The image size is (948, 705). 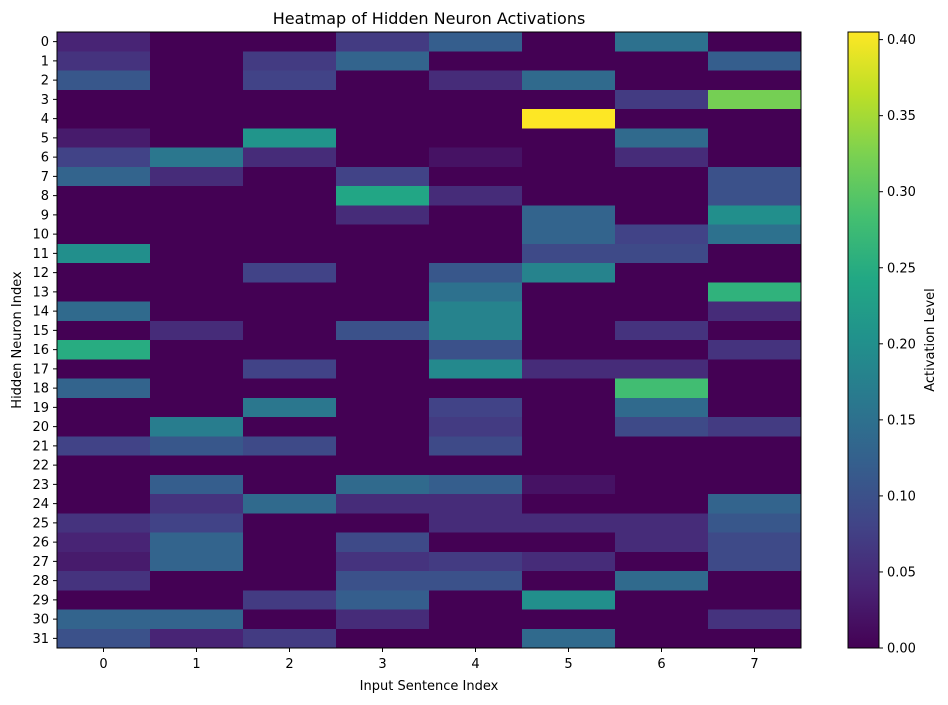 What do you see at coordinates (382, 664) in the screenshot?
I see `x-tick-label: 3` at bounding box center [382, 664].